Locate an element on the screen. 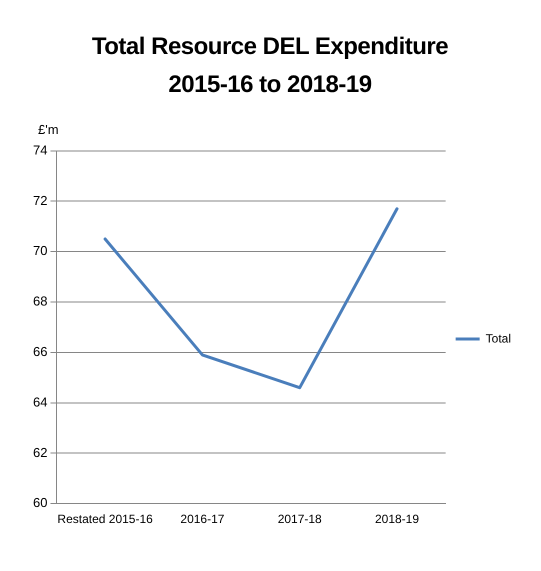 This screenshot has width=541, height=571. y-tick-label: 64 is located at coordinates (40, 402).